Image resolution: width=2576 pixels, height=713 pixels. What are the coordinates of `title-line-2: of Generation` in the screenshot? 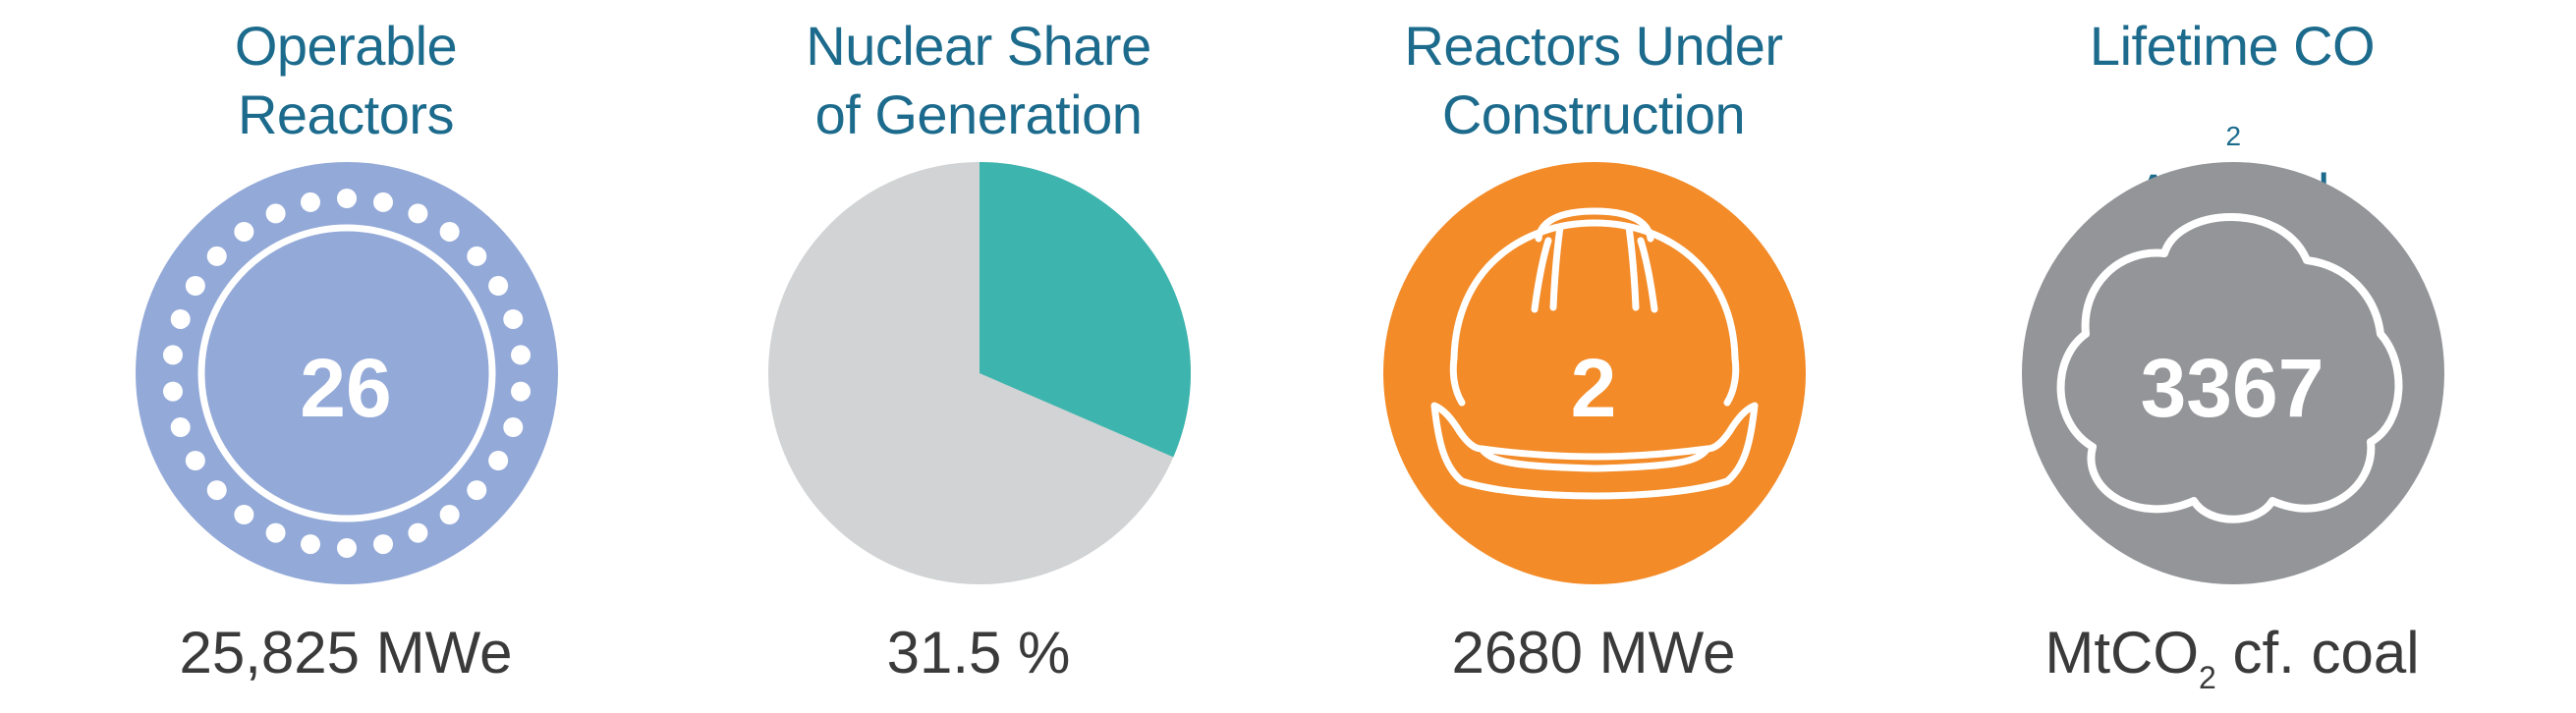 It's located at (978, 114).